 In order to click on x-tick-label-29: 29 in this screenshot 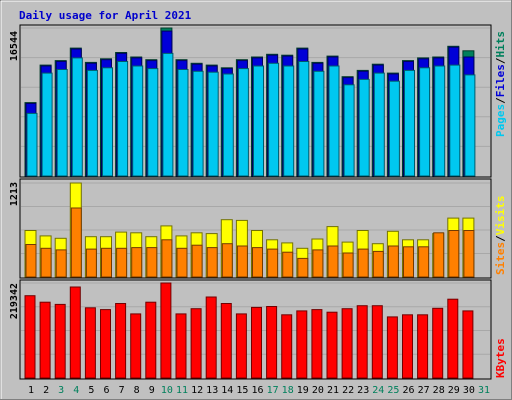, I will do `click(454, 390)`.